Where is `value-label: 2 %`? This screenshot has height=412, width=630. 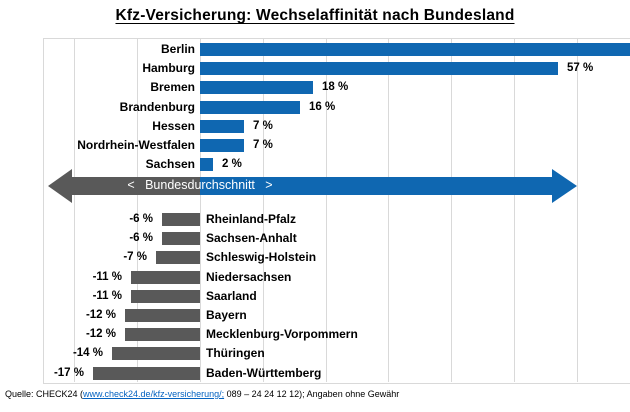
value-label: 2 % is located at coordinates (232, 164).